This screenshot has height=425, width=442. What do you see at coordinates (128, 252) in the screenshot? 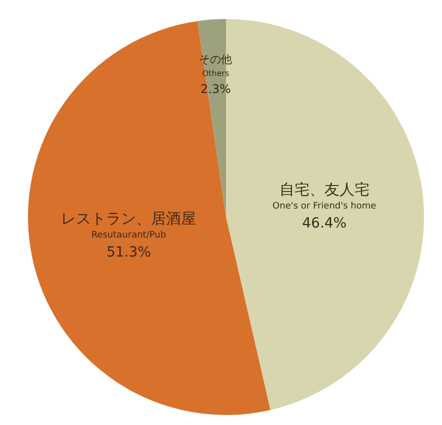
I see `data-label: 51.3%` at bounding box center [128, 252].